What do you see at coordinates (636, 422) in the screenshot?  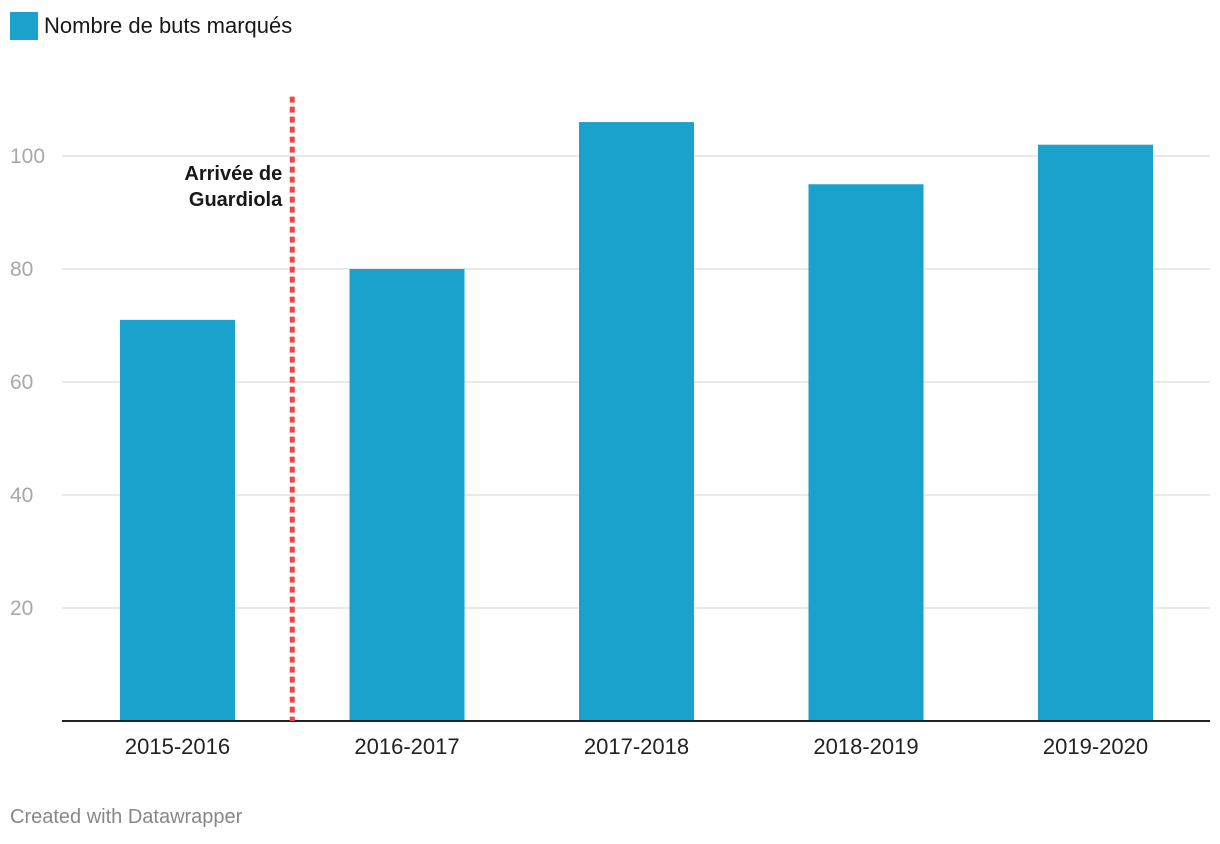 I see `bar-2017-2018` at bounding box center [636, 422].